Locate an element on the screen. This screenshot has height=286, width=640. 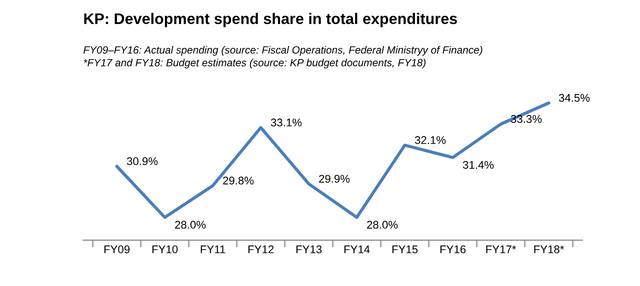
x-tick-label: FY15 is located at coordinates (405, 250).